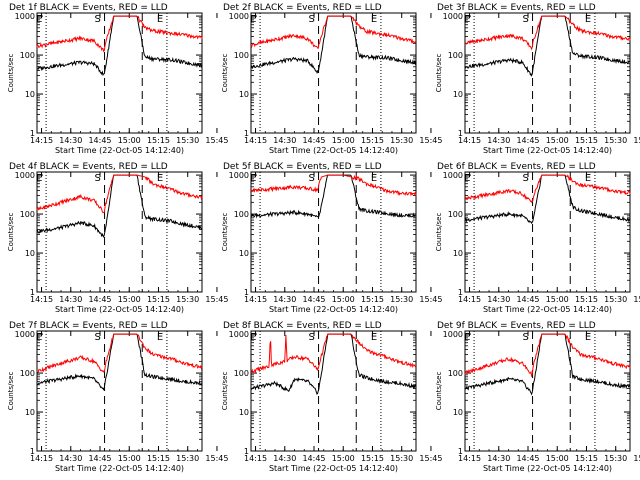 This screenshot has height=480, width=640. What do you see at coordinates (302, 8) in the screenshot?
I see `panel-title: Det 2f BLACK = Events, RED = LLD` at bounding box center [302, 8].